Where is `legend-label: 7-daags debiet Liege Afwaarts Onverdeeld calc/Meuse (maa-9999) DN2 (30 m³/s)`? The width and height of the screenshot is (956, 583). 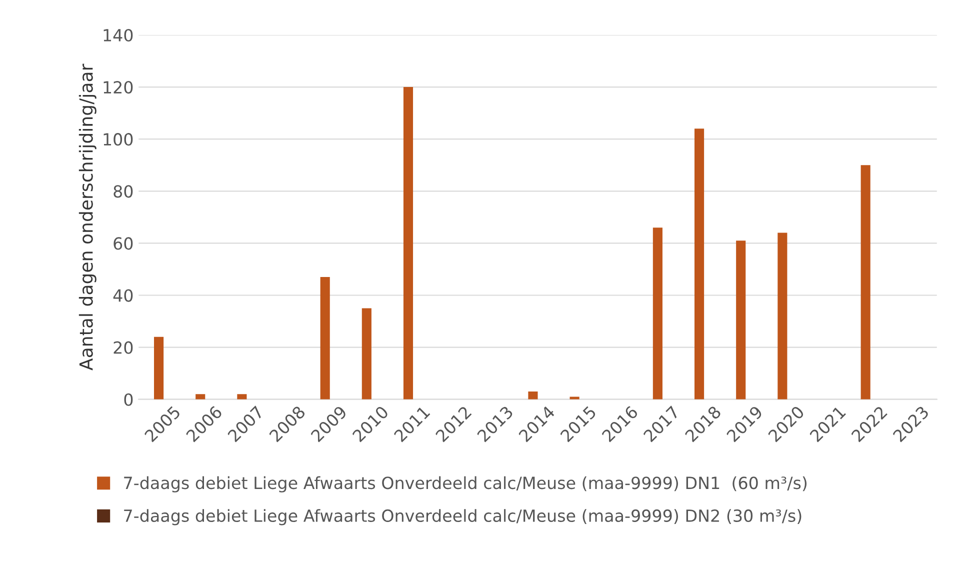
legend-label: 7-daags debiet Liege Afwaarts Onverdeeld calc/Meuse (maa-9999) DN2 (30 m³/s) is located at coordinates (463, 517).